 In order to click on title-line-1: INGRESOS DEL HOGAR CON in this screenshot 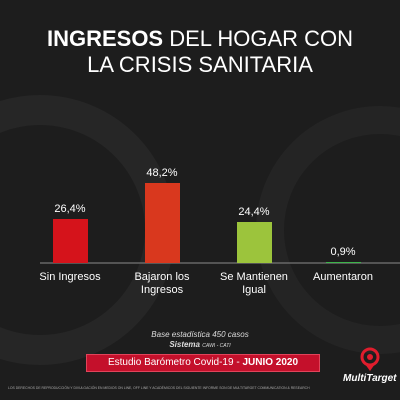, I will do `click(200, 38)`.